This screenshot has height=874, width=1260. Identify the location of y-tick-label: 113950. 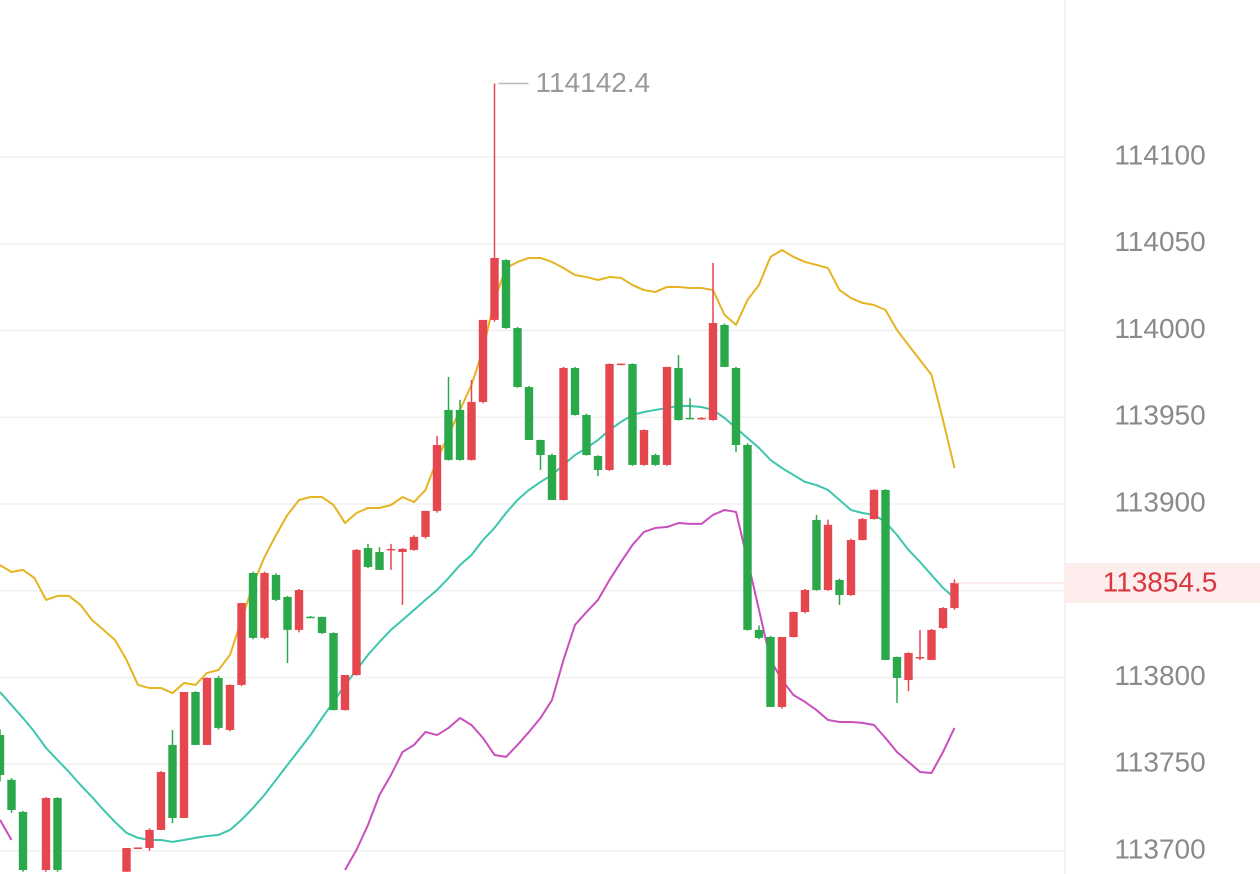
(1159, 415).